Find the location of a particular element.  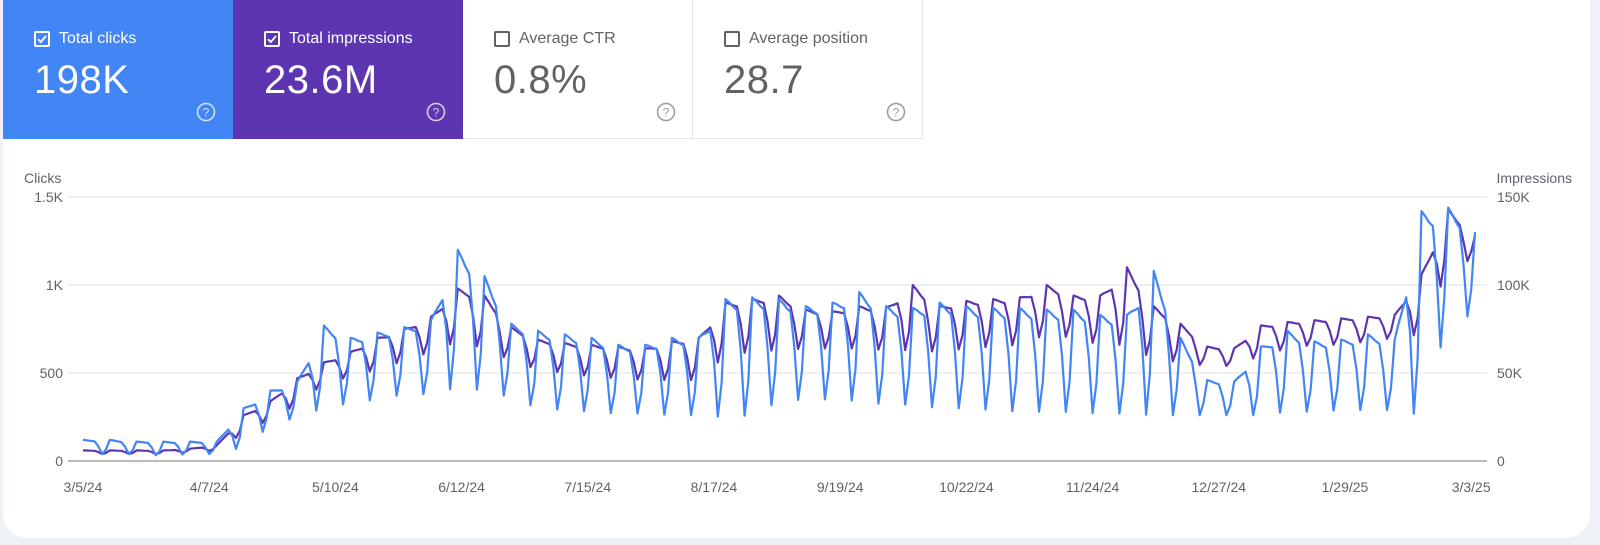

x-tick-label: 8/17/24 is located at coordinates (714, 487).